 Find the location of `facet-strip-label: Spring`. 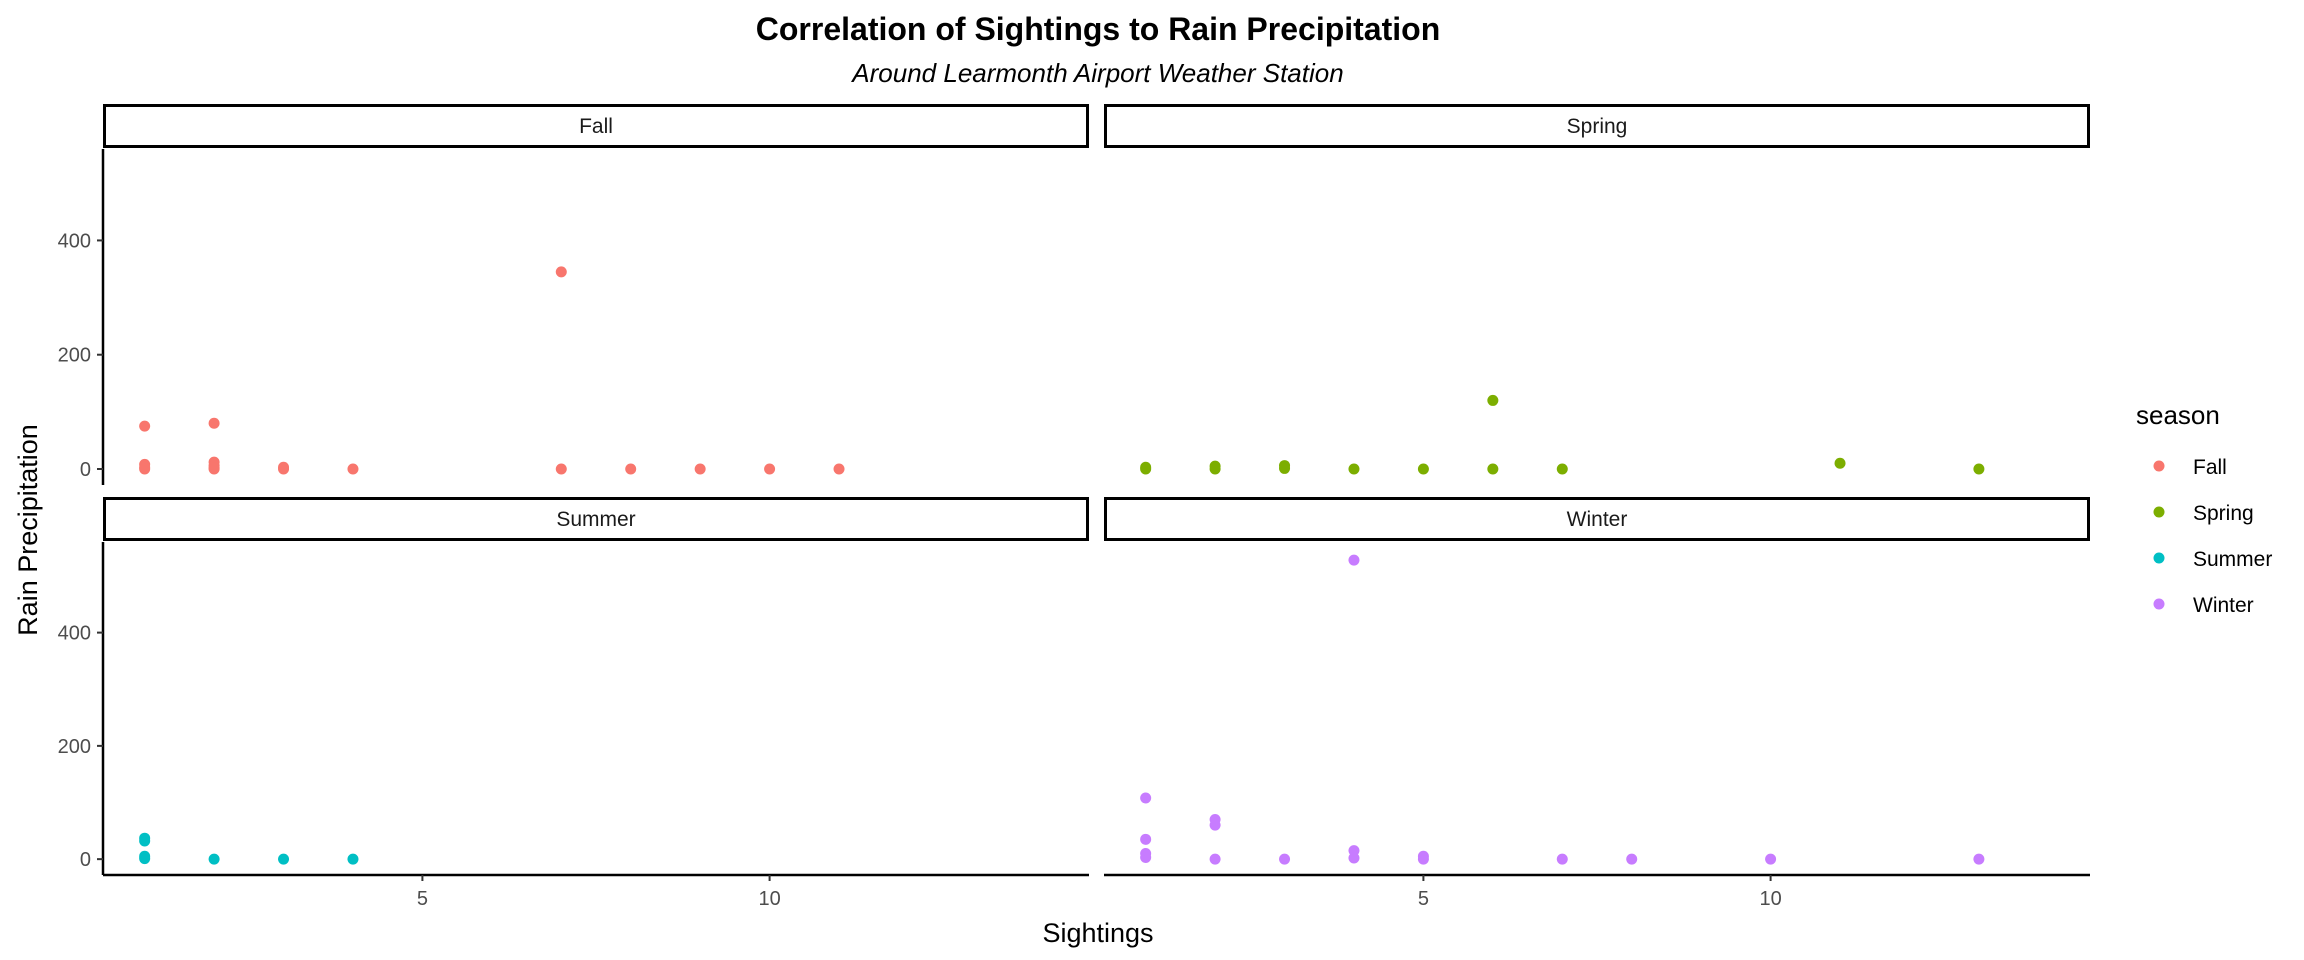

facet-strip-label: Spring is located at coordinates (1597, 126).